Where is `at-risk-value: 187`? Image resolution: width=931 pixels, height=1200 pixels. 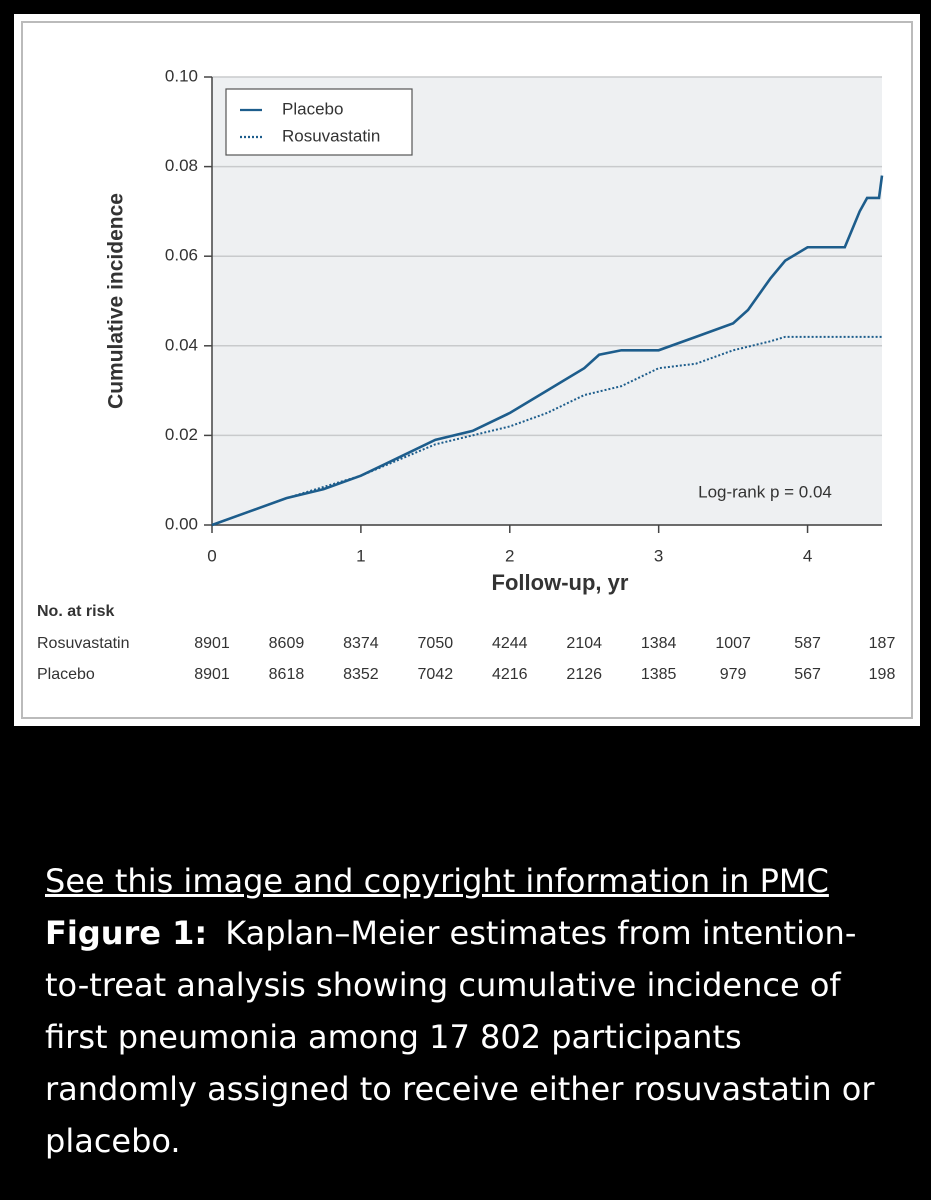 at-risk-value: 187 is located at coordinates (882, 643).